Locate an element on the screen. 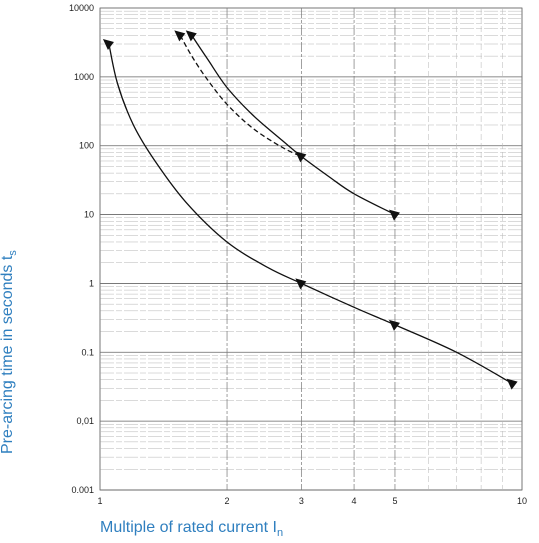 The image size is (539, 543). y-tick-label: 0.1 is located at coordinates (87, 352).